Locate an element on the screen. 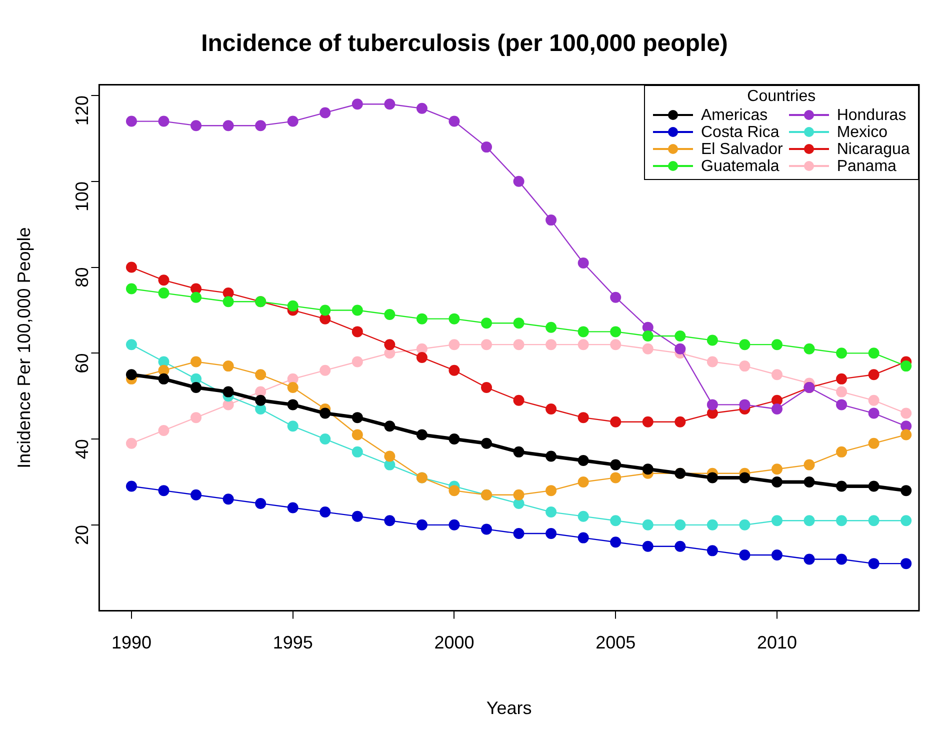 The height and width of the screenshot is (734, 931). y-tick-label: 40 is located at coordinates (82, 449).